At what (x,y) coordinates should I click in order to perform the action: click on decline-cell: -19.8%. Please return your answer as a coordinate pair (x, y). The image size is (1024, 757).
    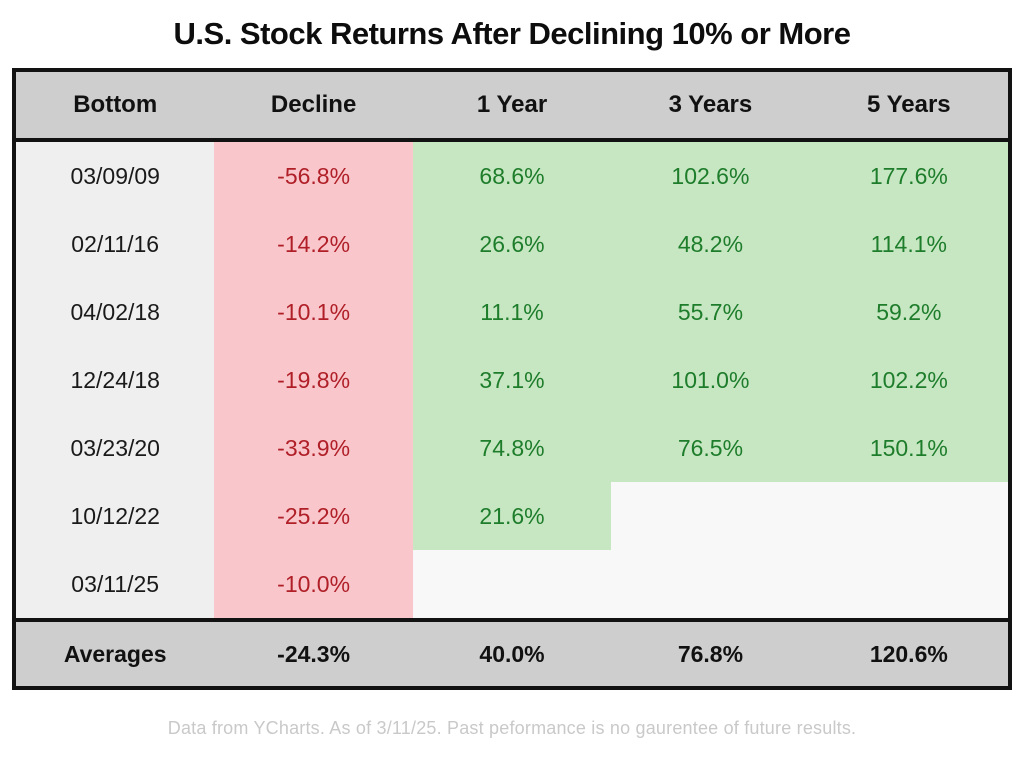
    Looking at the image, I should click on (313, 380).